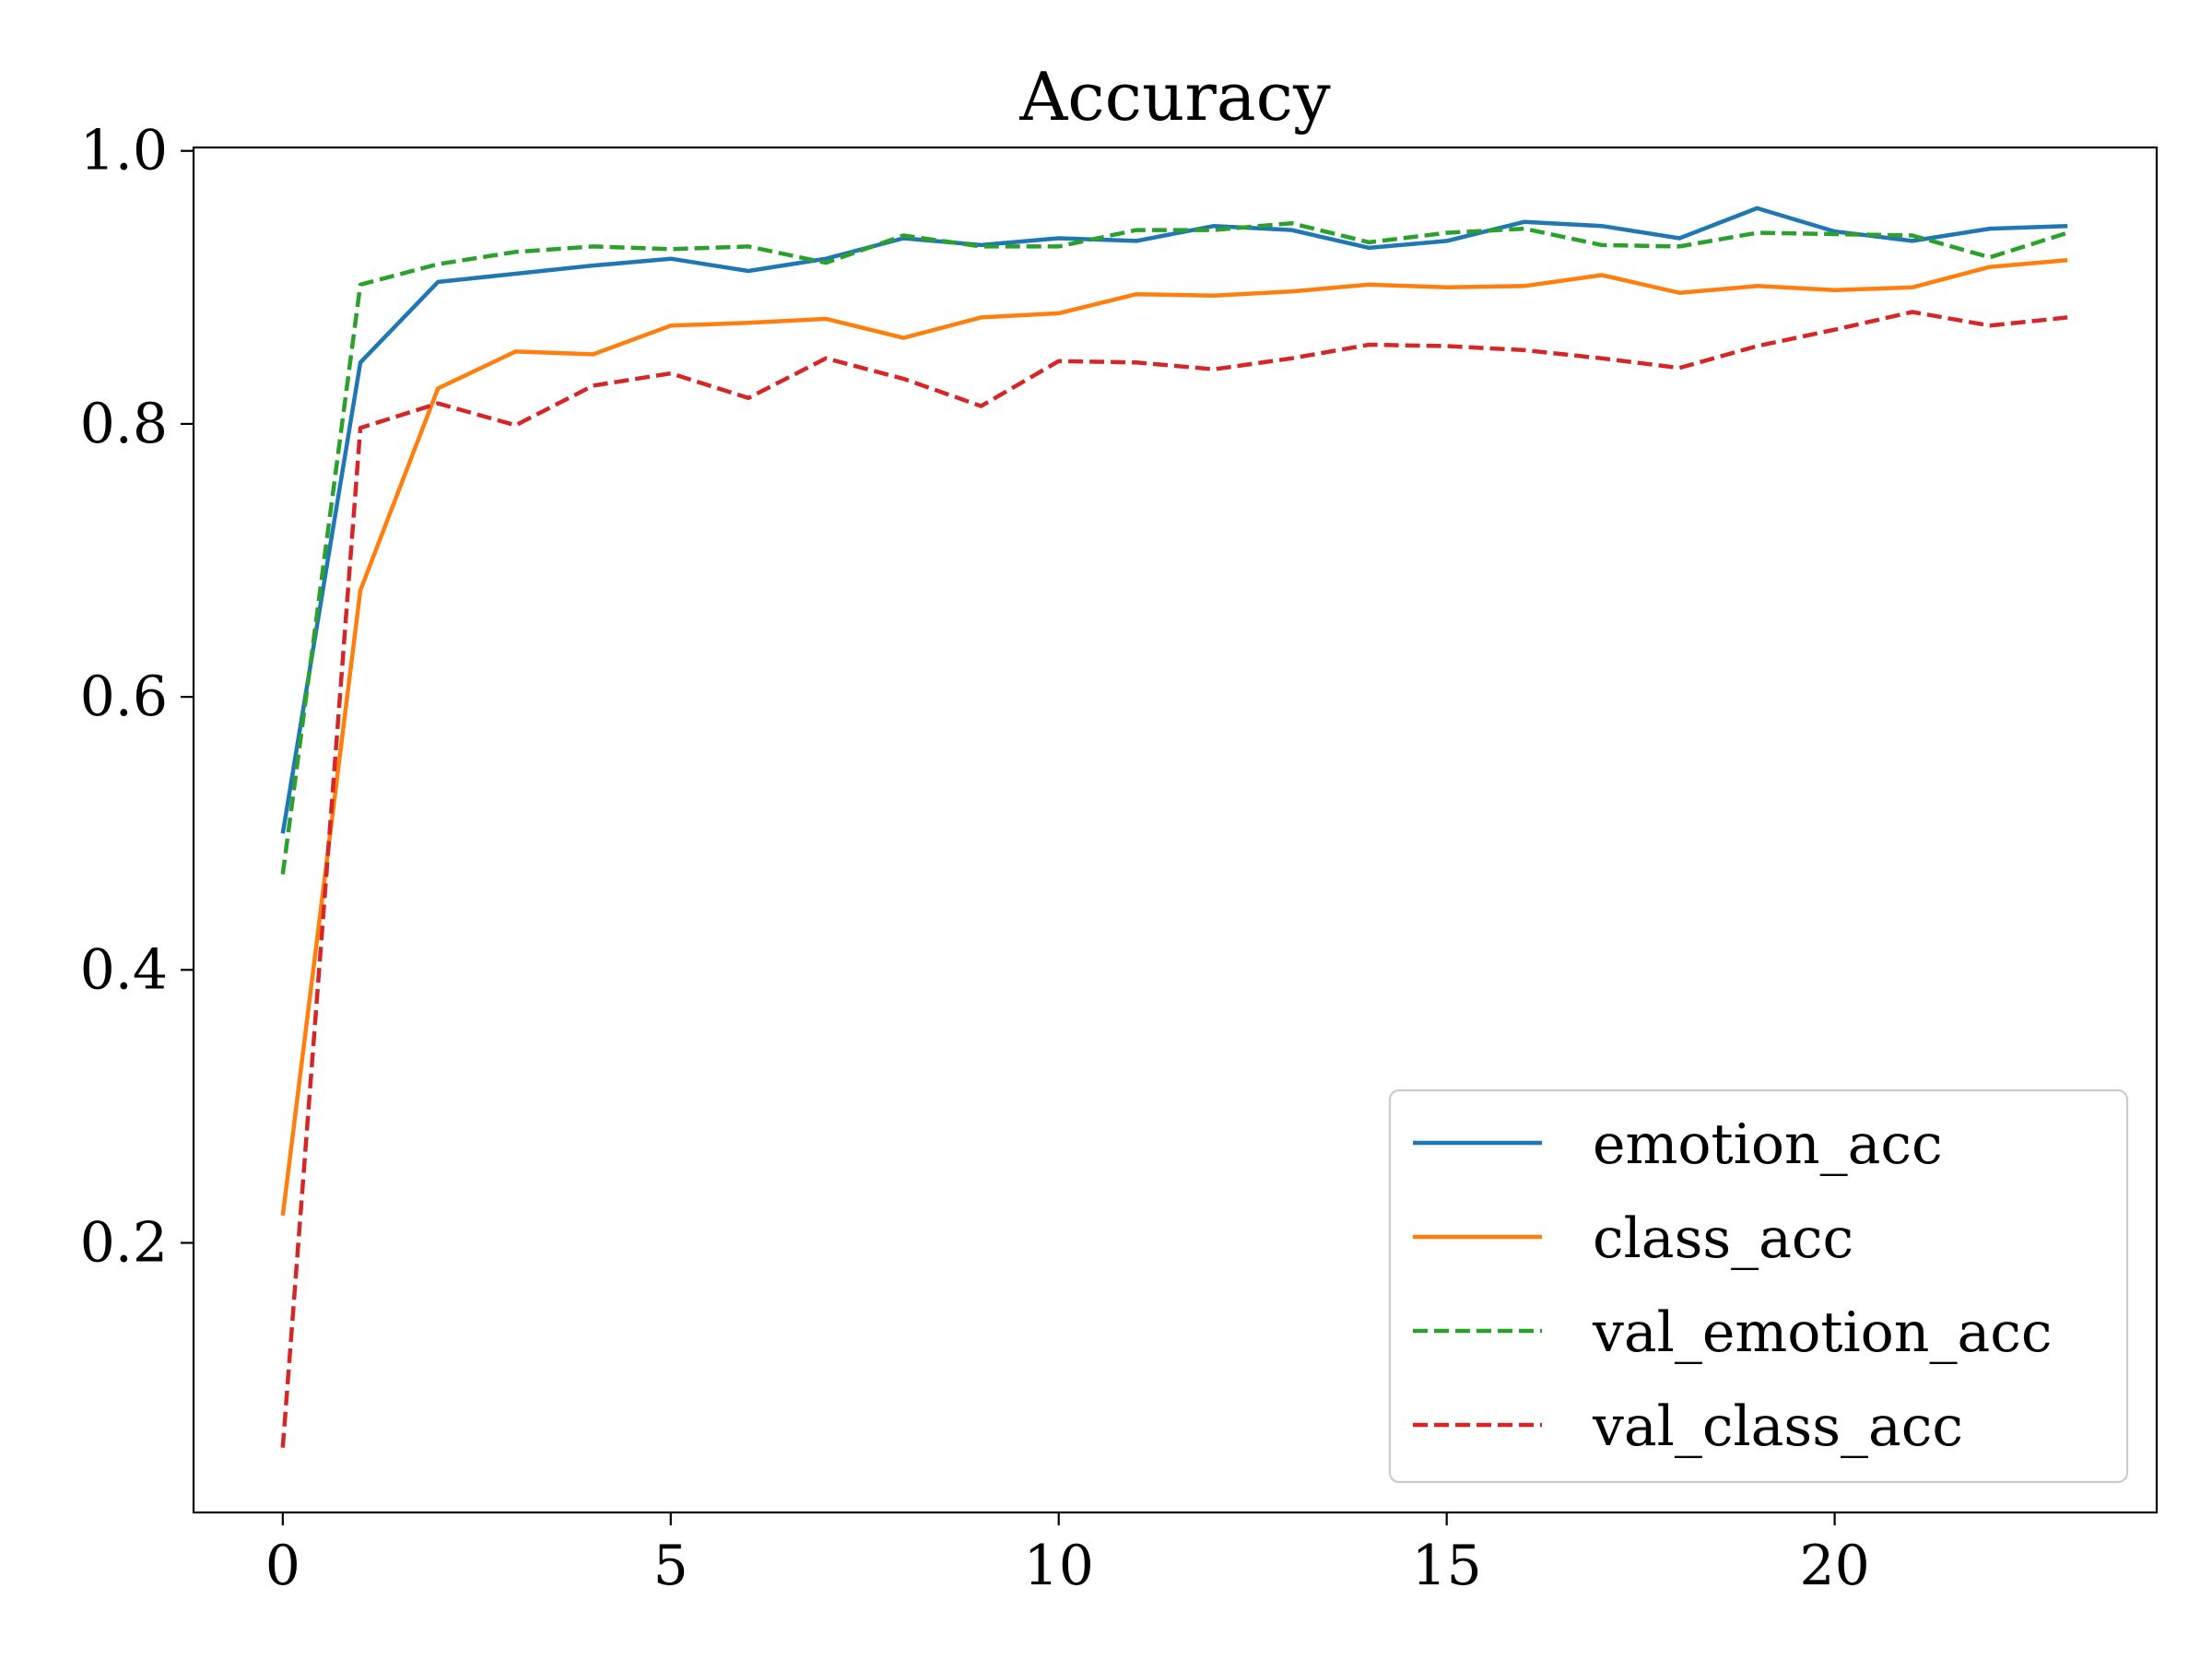  What do you see at coordinates (1834, 1566) in the screenshot?
I see `x-tick-label: 20` at bounding box center [1834, 1566].